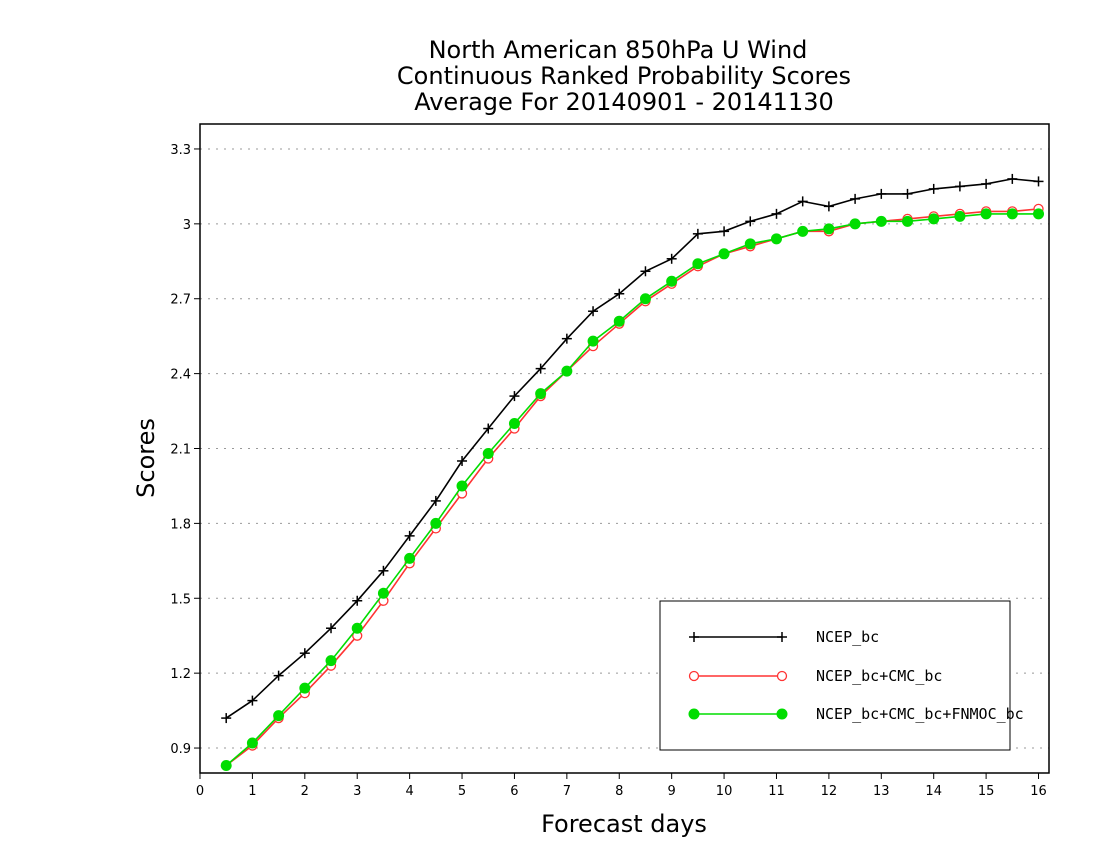 The image size is (1100, 850). What do you see at coordinates (1038, 791) in the screenshot?
I see `x-tick-label: 16` at bounding box center [1038, 791].